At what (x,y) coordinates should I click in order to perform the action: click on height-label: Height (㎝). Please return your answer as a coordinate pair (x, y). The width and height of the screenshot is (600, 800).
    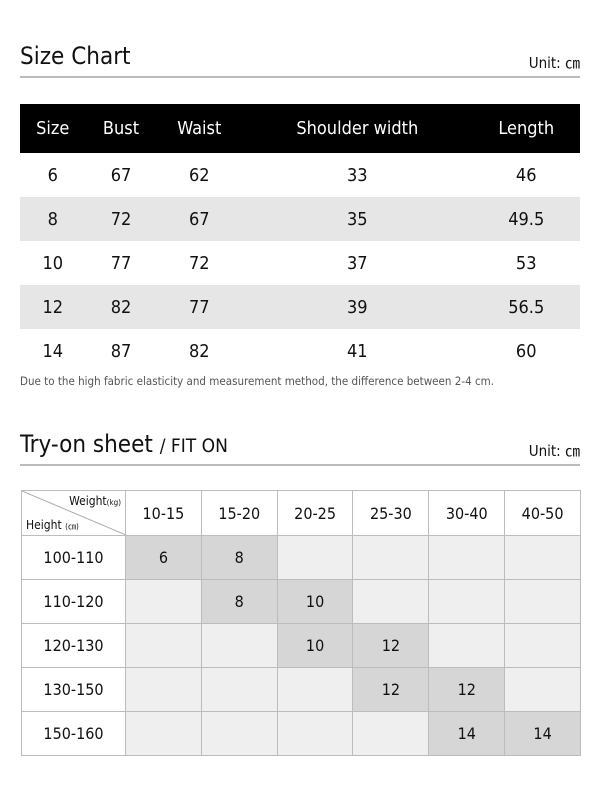
    Looking at the image, I should click on (52, 525).